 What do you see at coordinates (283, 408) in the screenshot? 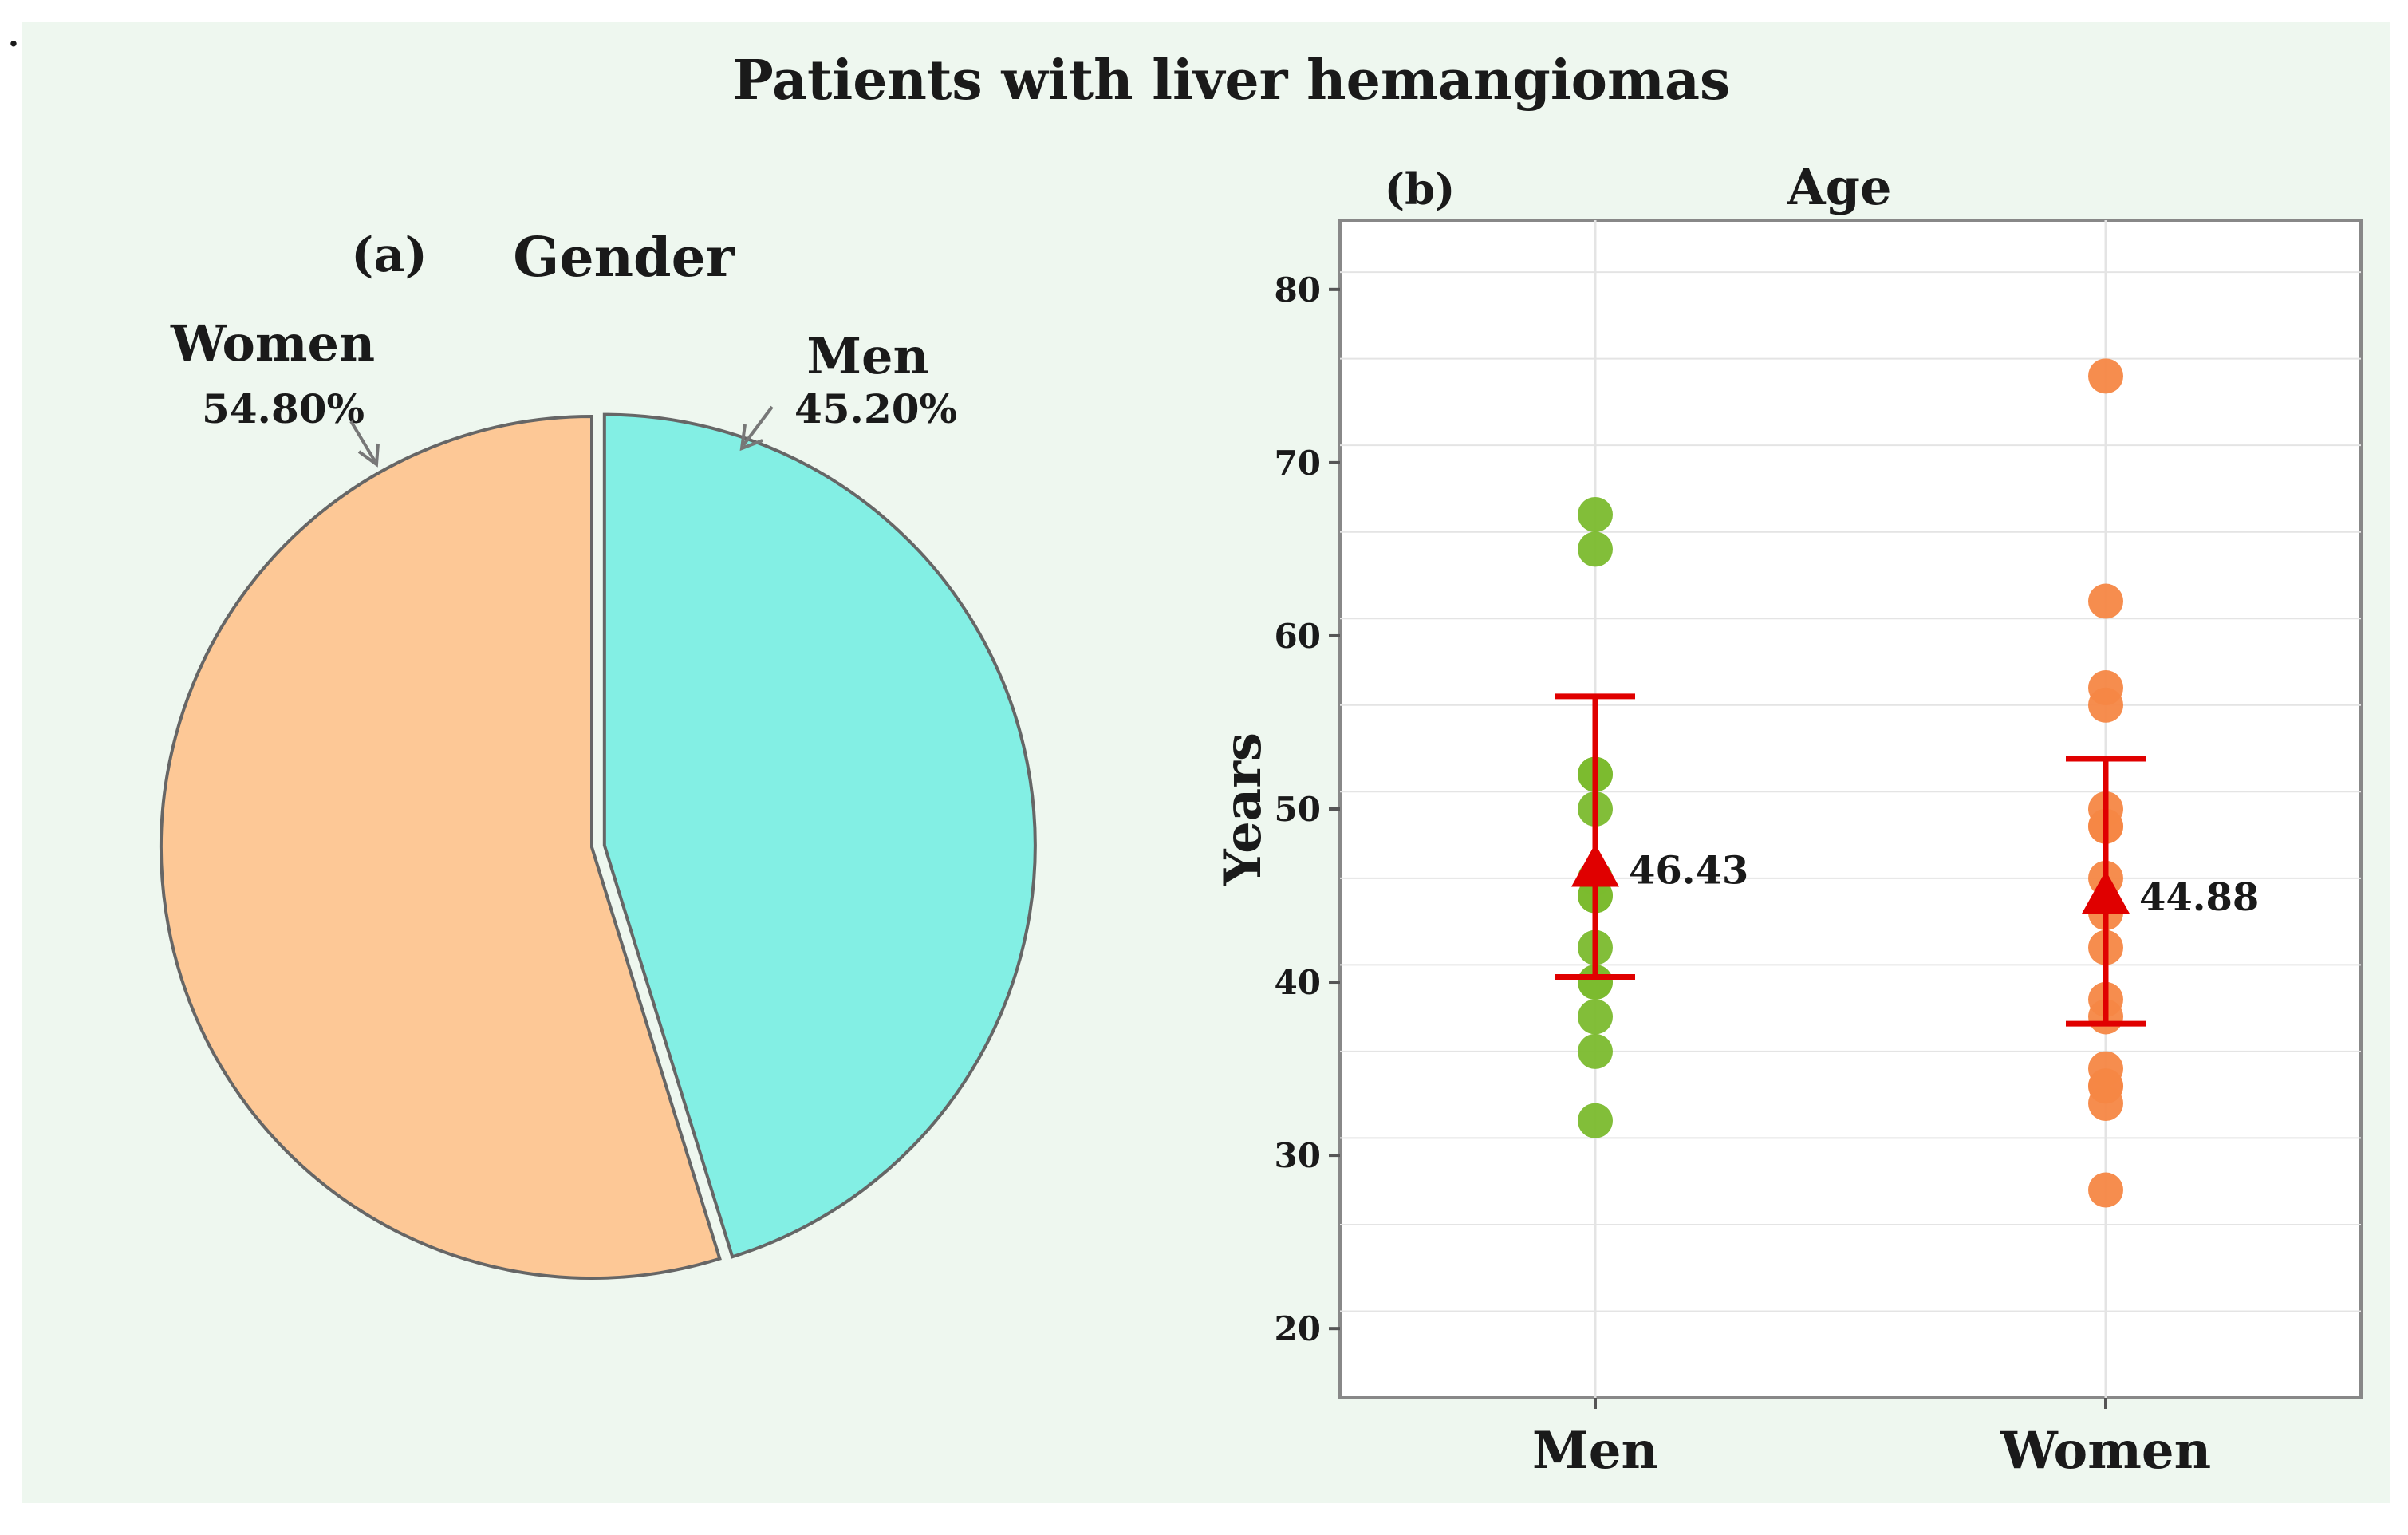
I see `pie-value-women: 54.80%` at bounding box center [283, 408].